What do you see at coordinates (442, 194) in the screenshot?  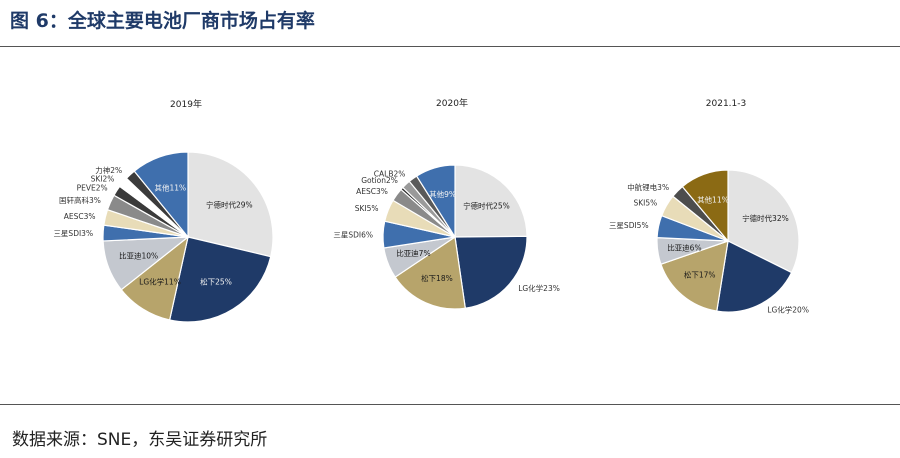 I see `slice-label: 其他9%` at bounding box center [442, 194].